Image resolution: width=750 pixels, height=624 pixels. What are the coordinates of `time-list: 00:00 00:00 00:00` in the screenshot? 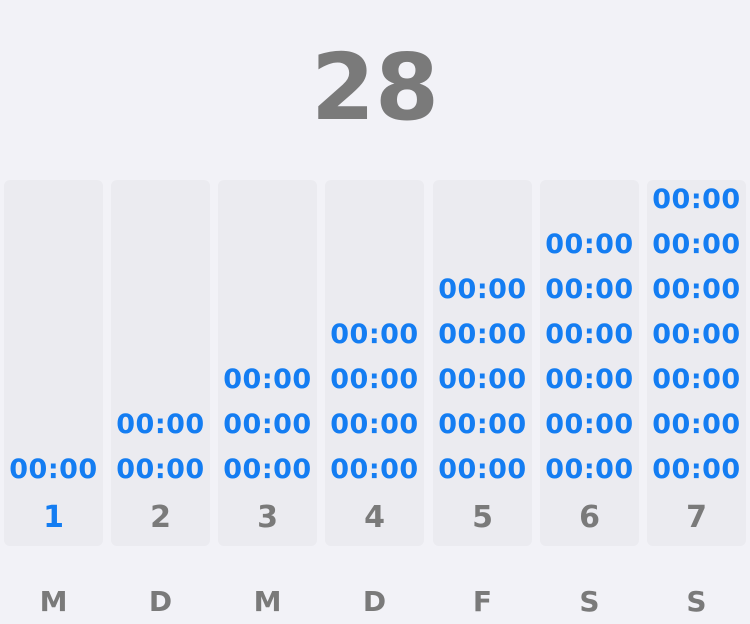 It's located at (267, 424).